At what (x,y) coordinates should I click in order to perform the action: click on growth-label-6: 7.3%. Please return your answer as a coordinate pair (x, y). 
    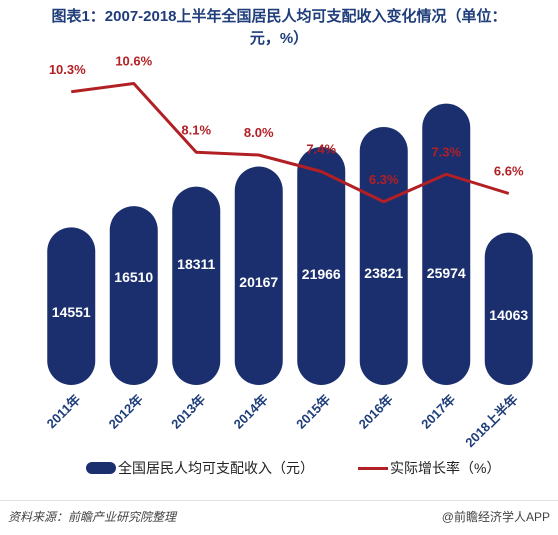
    Looking at the image, I should click on (446, 151).